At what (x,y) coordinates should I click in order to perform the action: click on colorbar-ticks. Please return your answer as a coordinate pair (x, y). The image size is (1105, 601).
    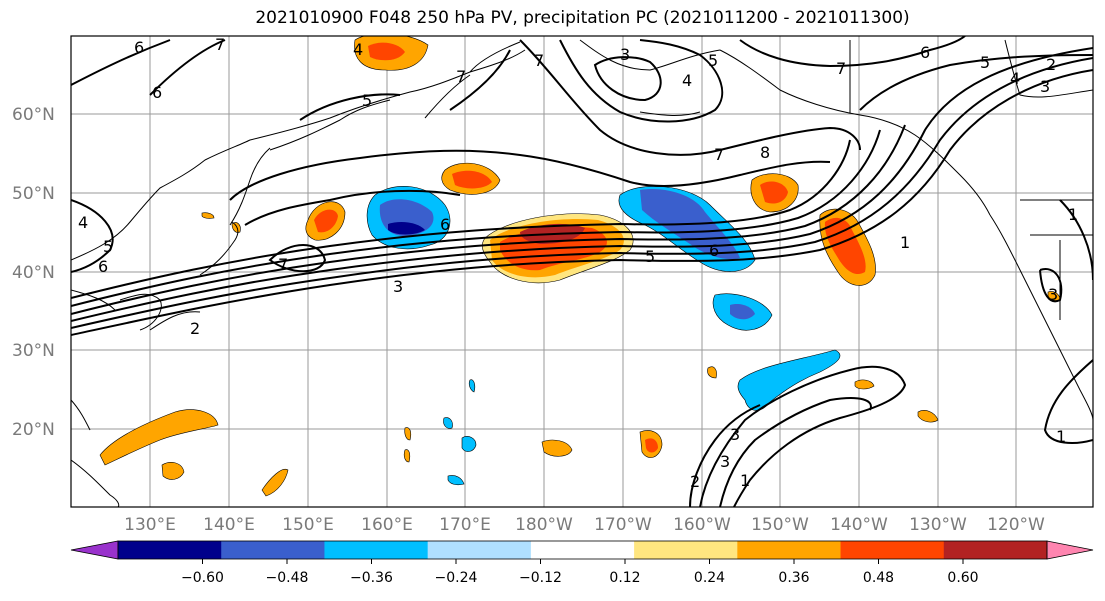
    Looking at the image, I should click on (583, 561).